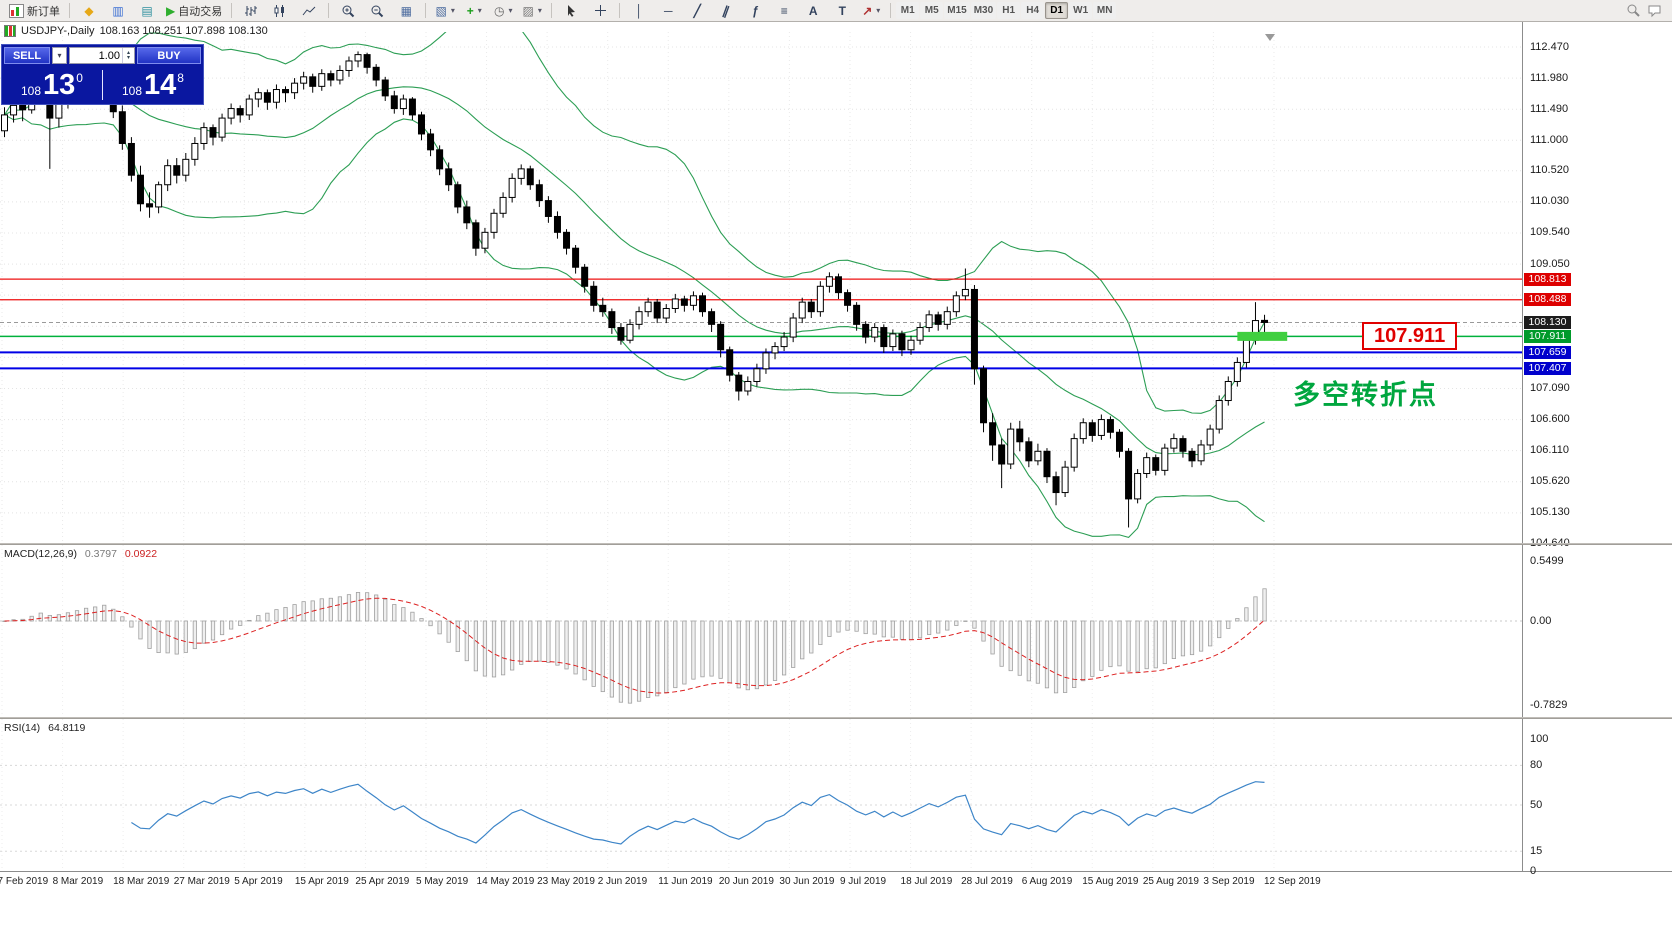  What do you see at coordinates (836, 871) in the screenshot?
I see `date-axis-line` at bounding box center [836, 871].